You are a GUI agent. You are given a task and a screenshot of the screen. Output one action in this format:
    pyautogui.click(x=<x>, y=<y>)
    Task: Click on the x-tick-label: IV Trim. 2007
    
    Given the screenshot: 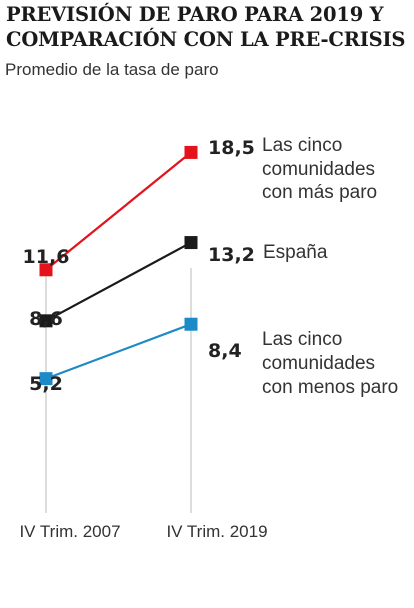 What is the action you would take?
    pyautogui.click(x=69, y=531)
    